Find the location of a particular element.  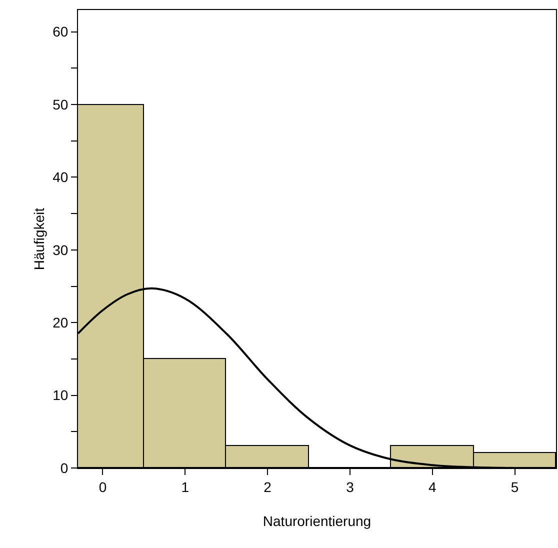

y-tick-label: 20 is located at coordinates (60, 322).